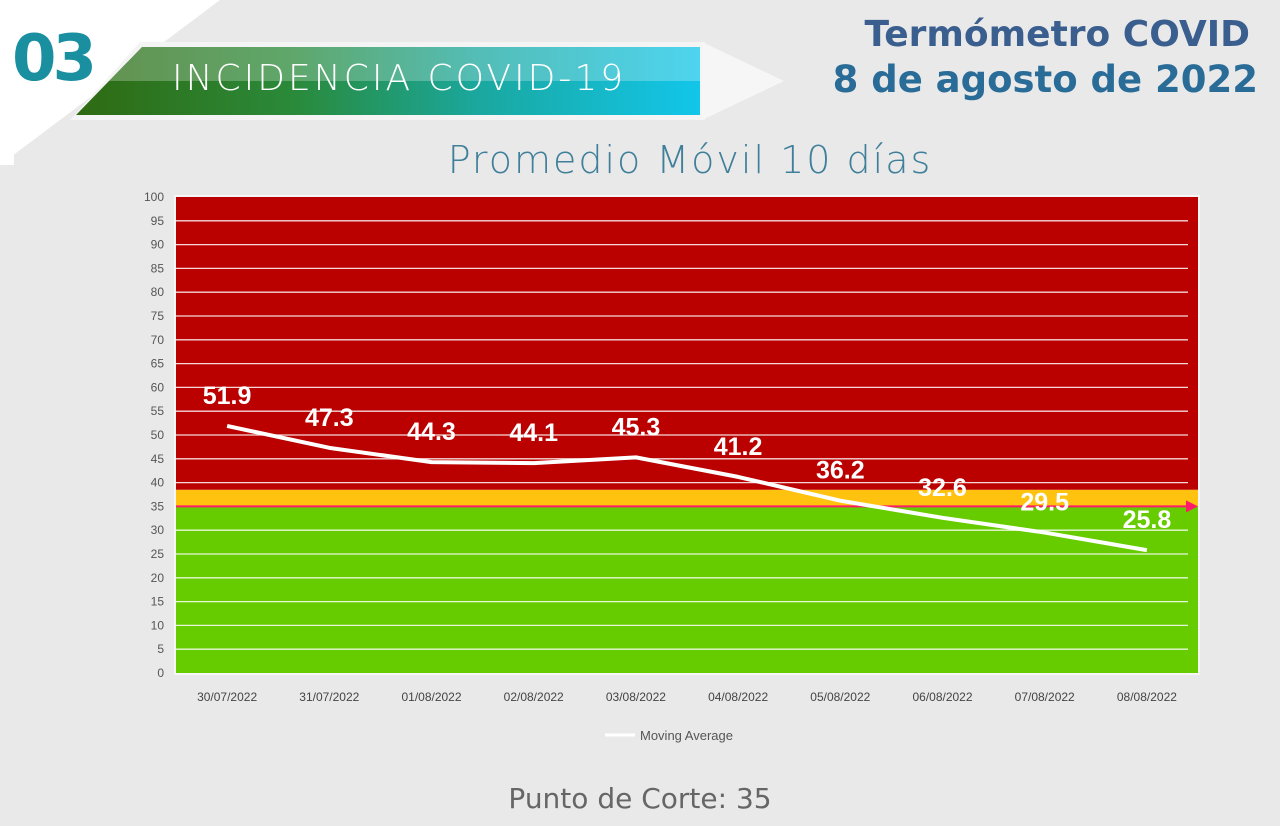 This screenshot has width=1280, height=826. Describe the element at coordinates (154, 197) in the screenshot. I see `y-tick-label: 100` at that location.